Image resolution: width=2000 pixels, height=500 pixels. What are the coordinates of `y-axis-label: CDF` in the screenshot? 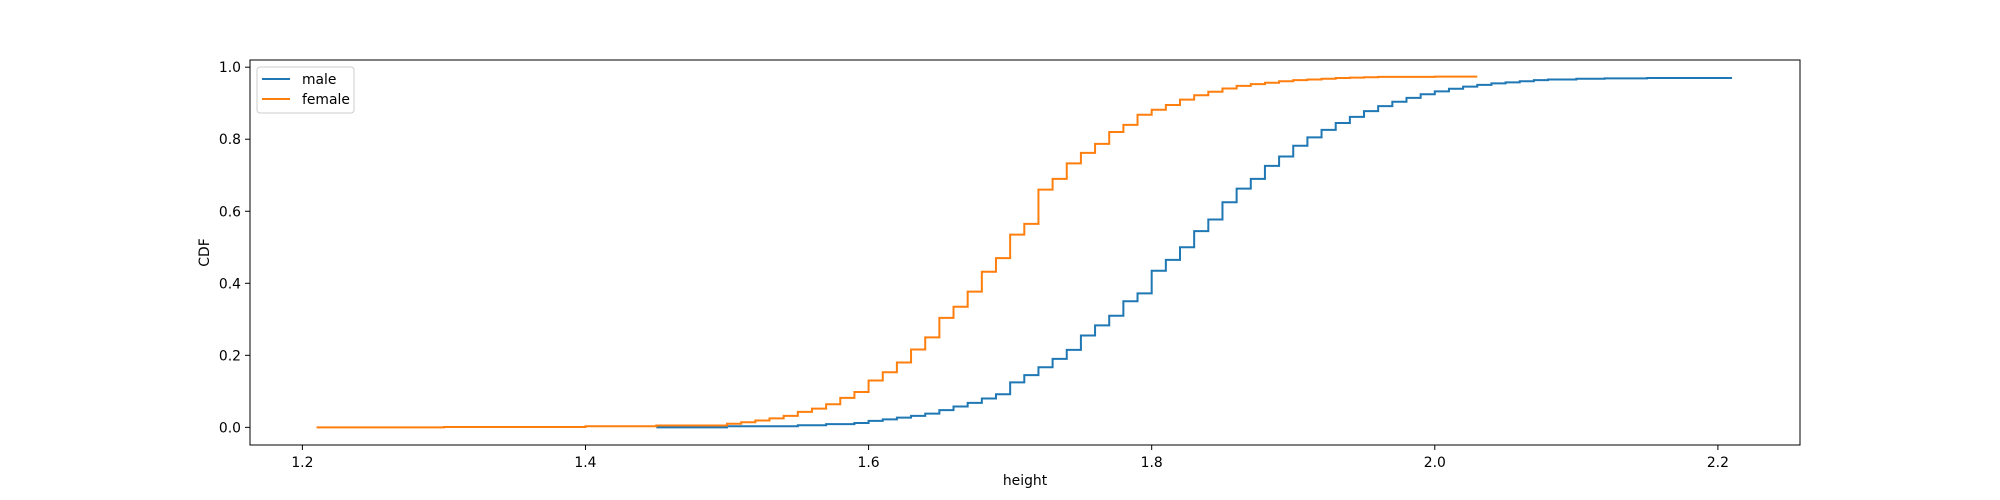 It's located at (205, 252).